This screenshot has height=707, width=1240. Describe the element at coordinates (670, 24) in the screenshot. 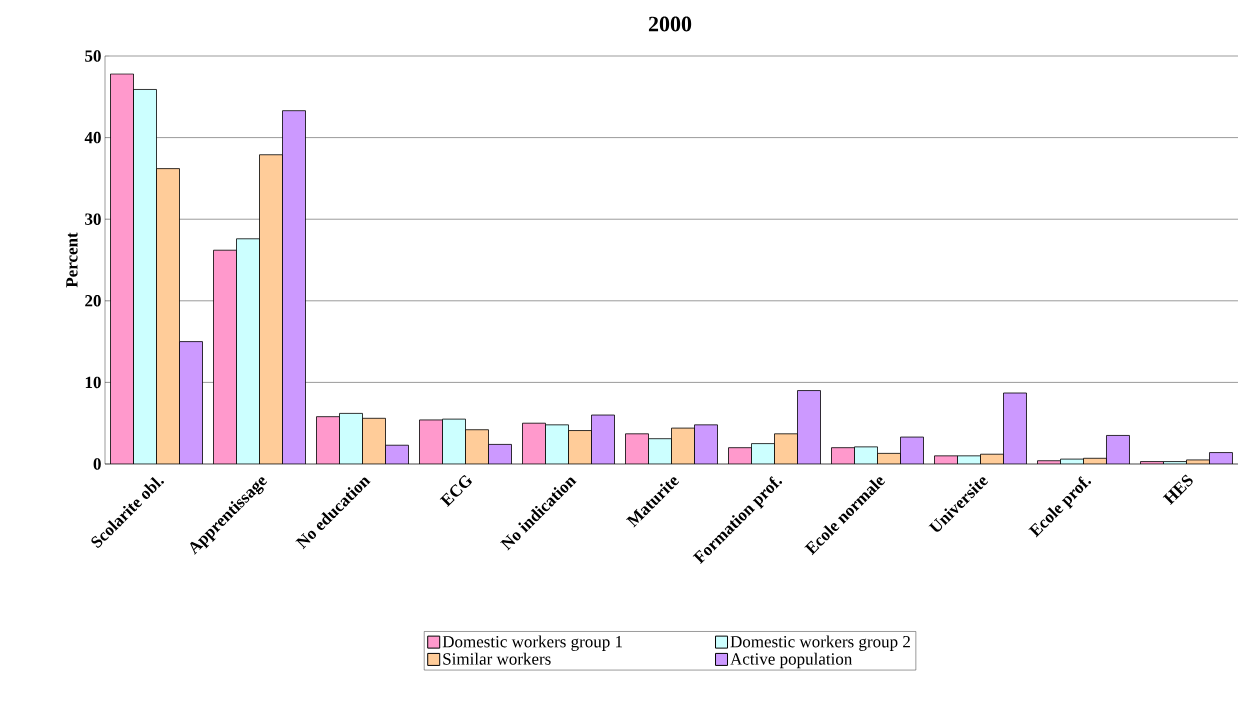

I see `chart-title: 2000` at that location.